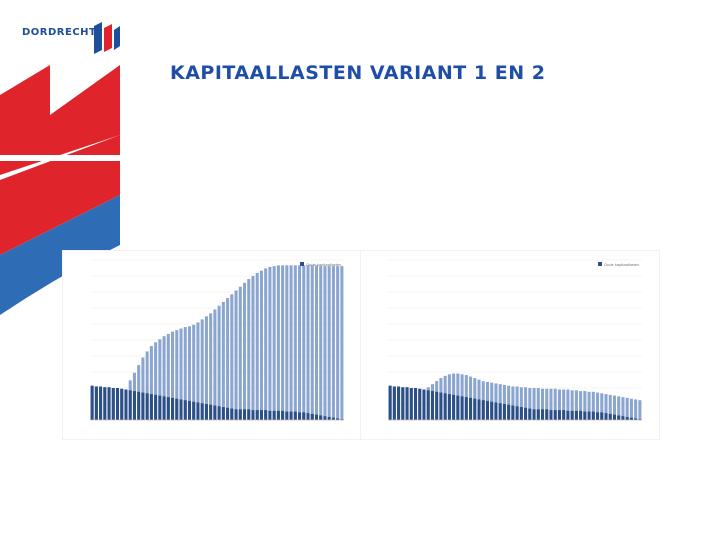  I want to click on chart-svg: Oude kapitaallasten, so click(212, 345).